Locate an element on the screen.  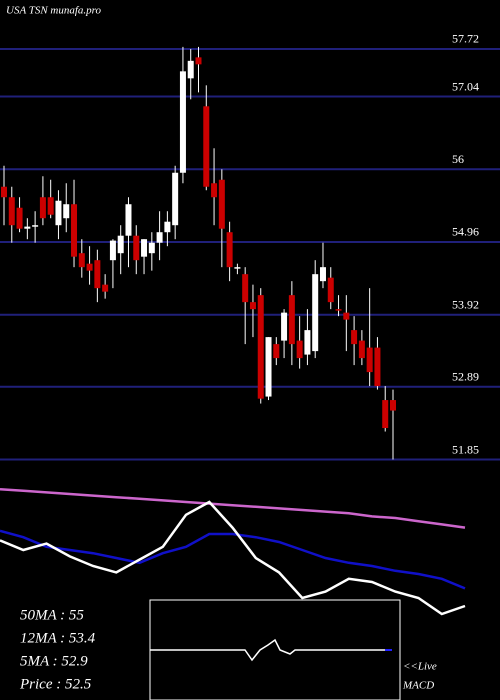
y-tick-label: 51.85 is located at coordinates (465, 449).